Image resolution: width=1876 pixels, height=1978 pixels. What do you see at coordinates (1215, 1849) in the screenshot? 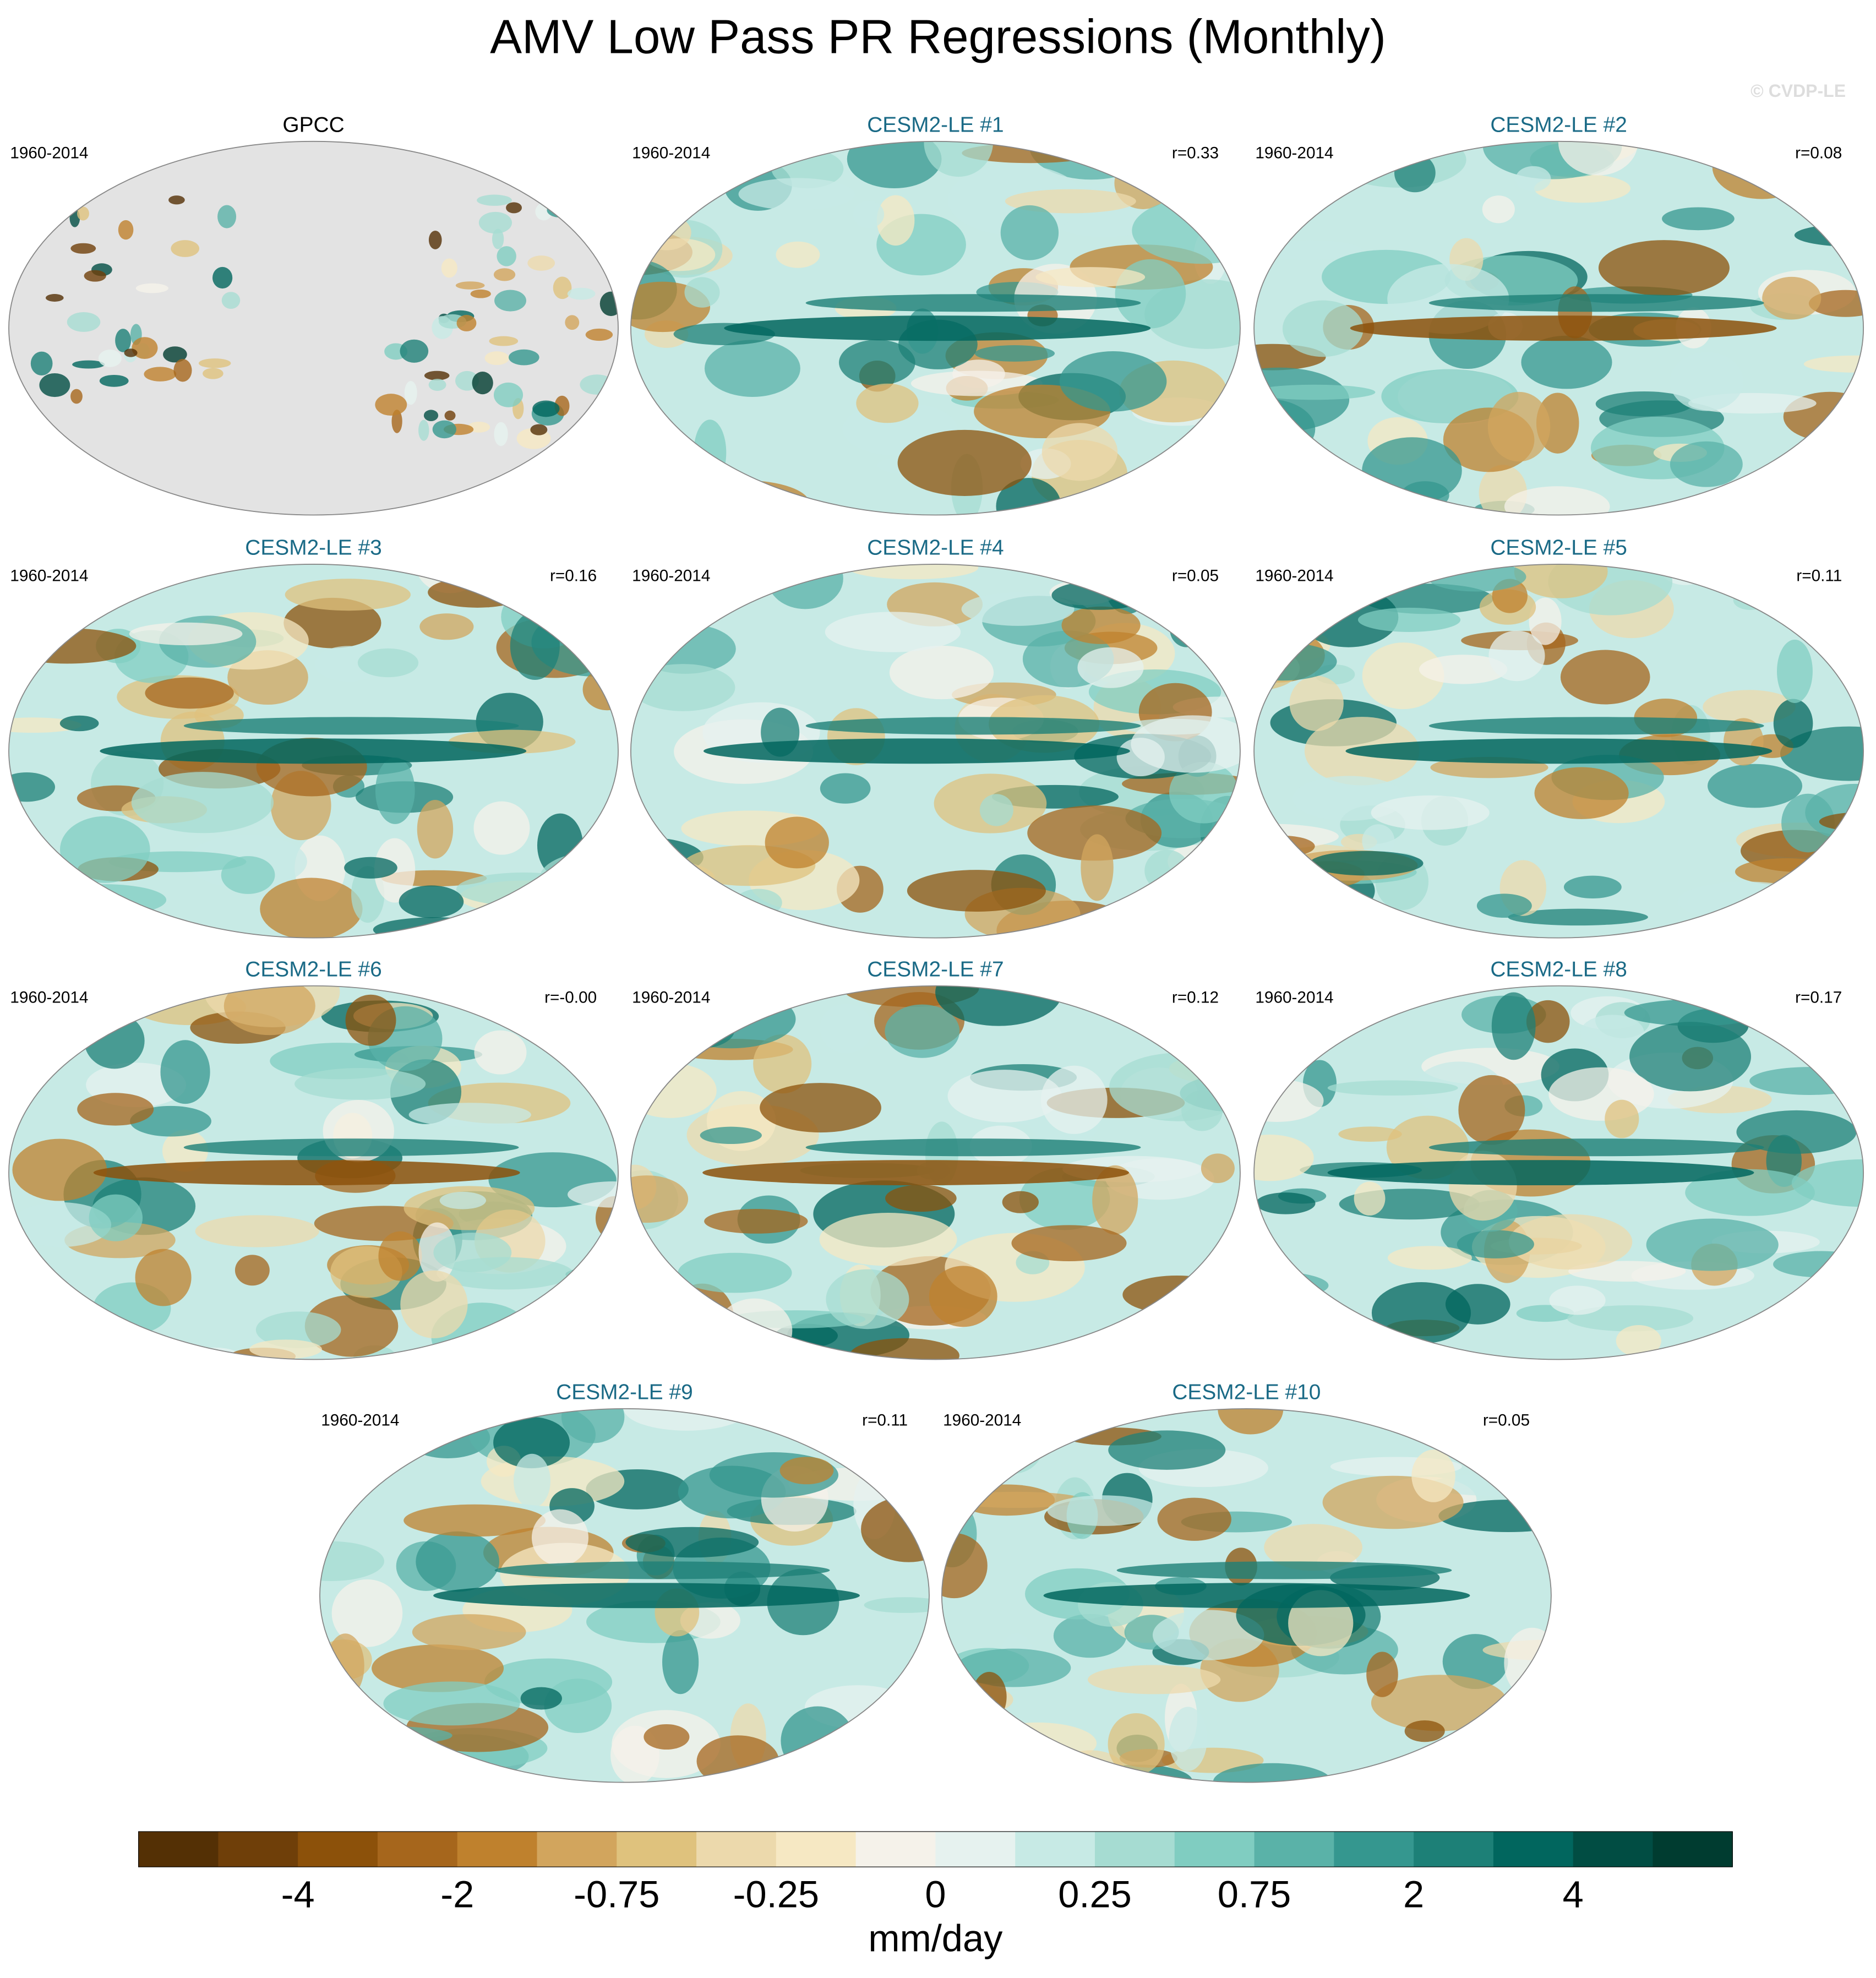
I see `colorbar-box` at bounding box center [1215, 1849].